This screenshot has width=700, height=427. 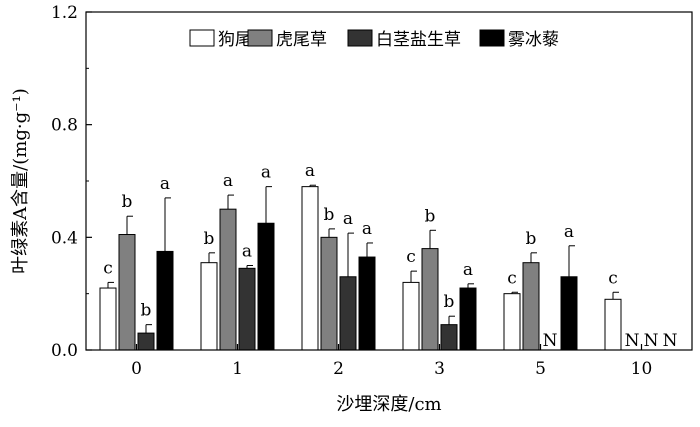 What do you see at coordinates (64, 351) in the screenshot?
I see `y-tick-label: 0.0` at bounding box center [64, 351].